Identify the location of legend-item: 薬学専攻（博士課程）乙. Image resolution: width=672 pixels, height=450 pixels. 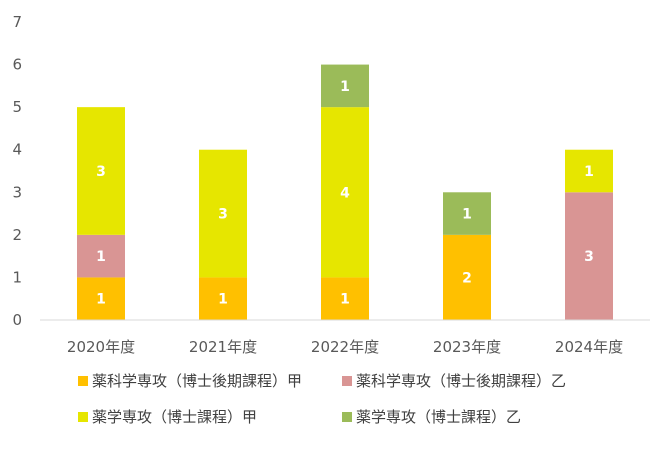
(431, 417).